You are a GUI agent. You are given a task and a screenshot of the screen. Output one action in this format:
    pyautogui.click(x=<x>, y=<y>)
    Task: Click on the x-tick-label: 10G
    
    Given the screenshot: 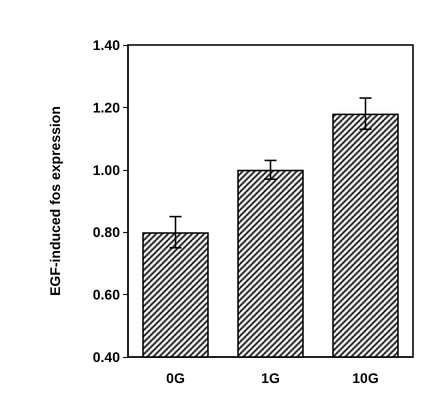 What is the action you would take?
    pyautogui.click(x=365, y=378)
    